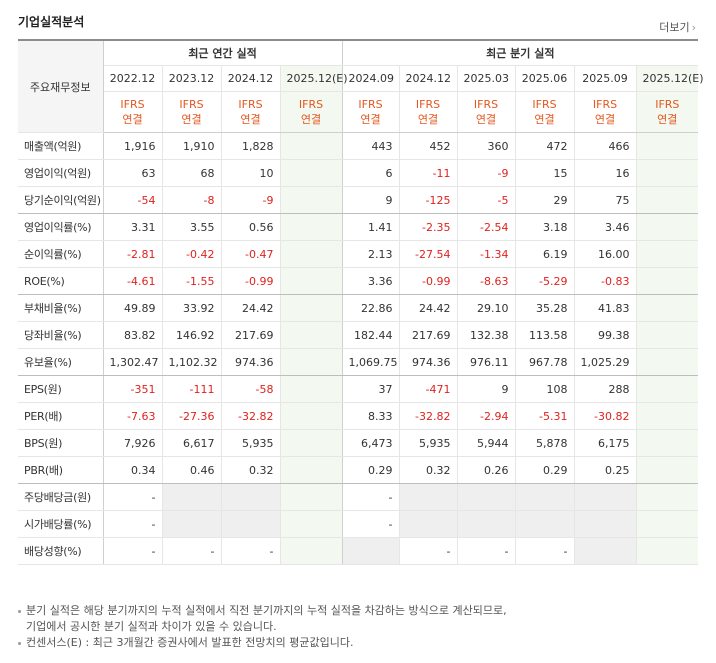 This screenshot has height=663, width=716. What do you see at coordinates (486, 443) in the screenshot?
I see `value-cell: 5,944` at bounding box center [486, 443].